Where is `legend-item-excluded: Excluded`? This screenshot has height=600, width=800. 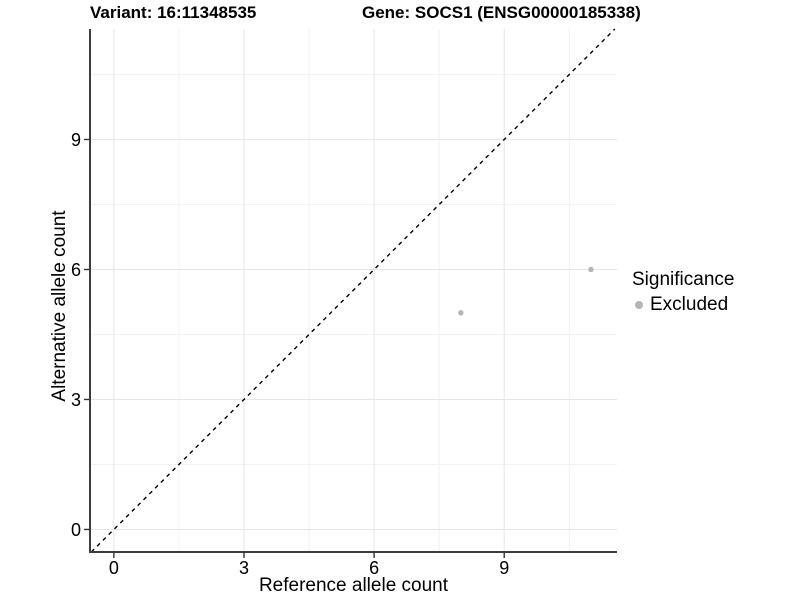 legend-item-excluded: Excluded is located at coordinates (682, 305).